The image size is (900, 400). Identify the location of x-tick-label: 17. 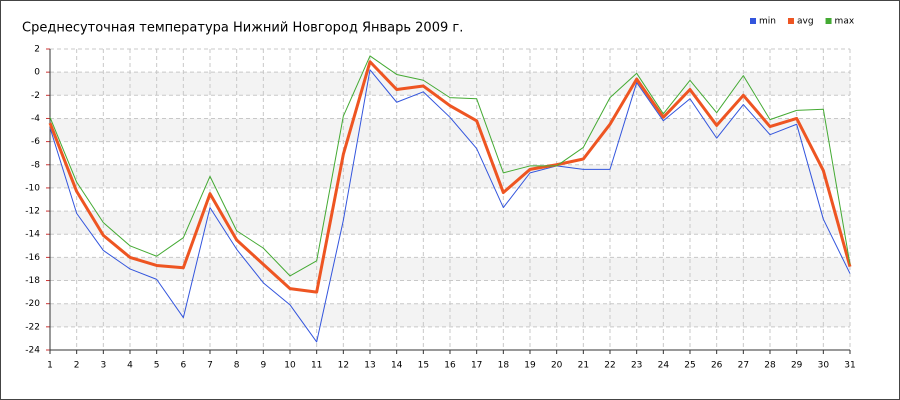
(476, 366).